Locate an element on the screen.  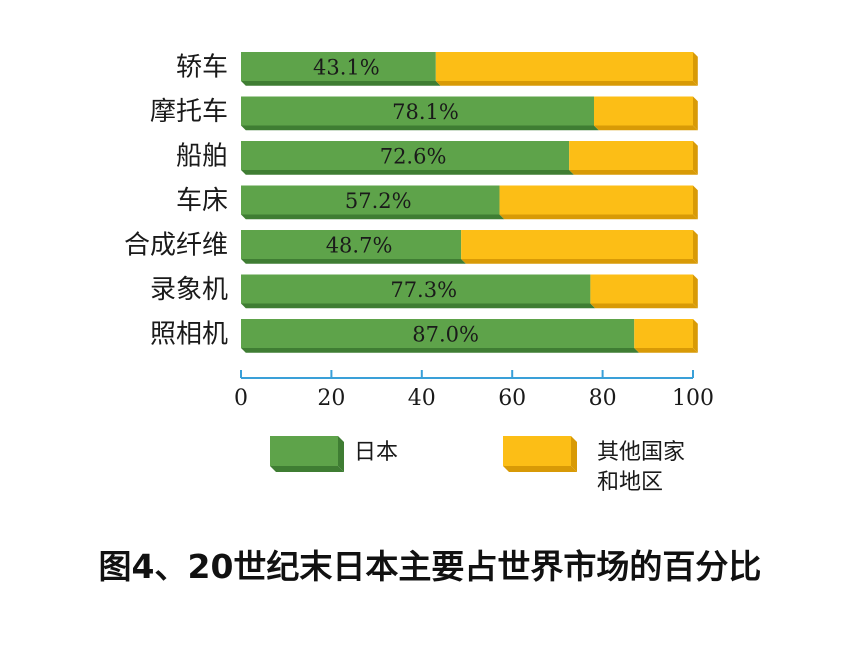
data-label: 57.2% is located at coordinates (378, 201).